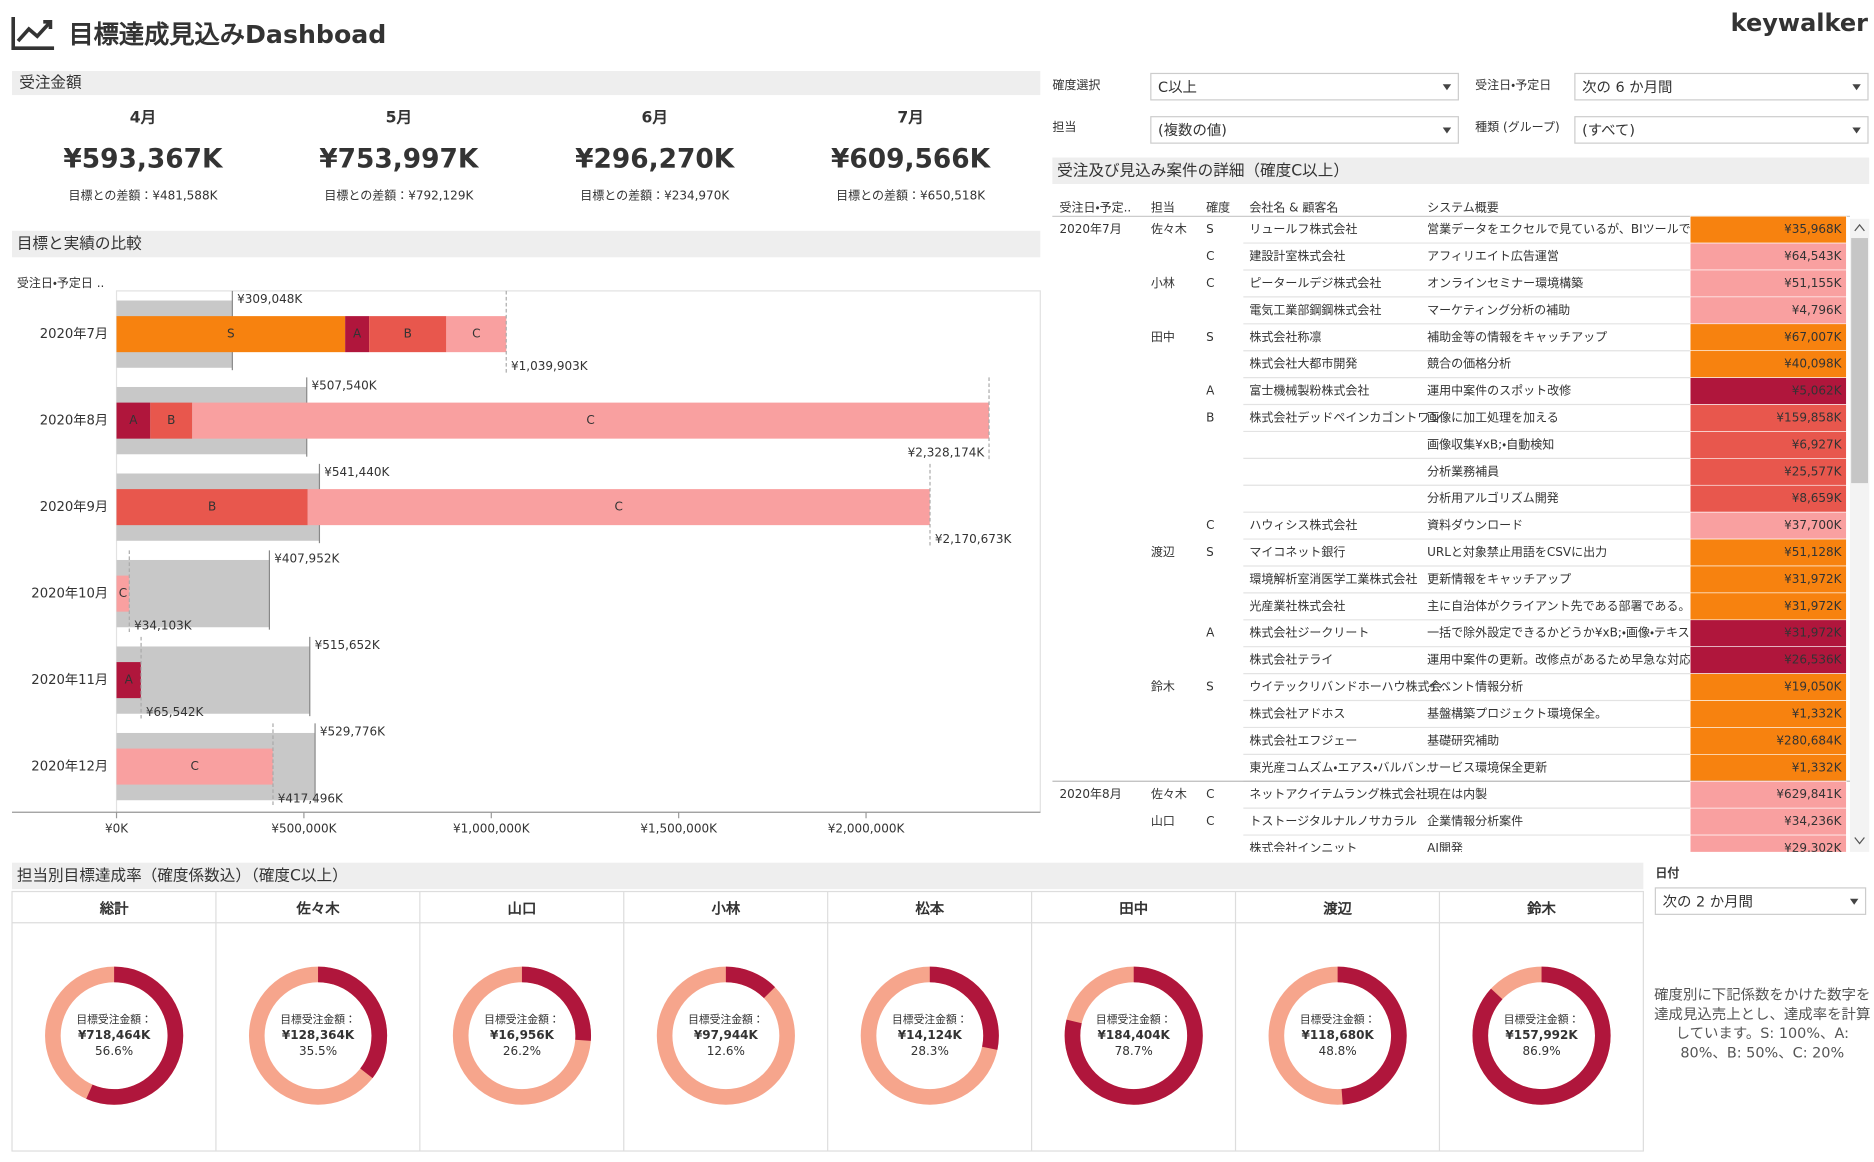 This screenshot has height=1162, width=1874. Describe the element at coordinates (726, 1051) in the screenshot. I see `donut-percent: 12.6%` at that location.